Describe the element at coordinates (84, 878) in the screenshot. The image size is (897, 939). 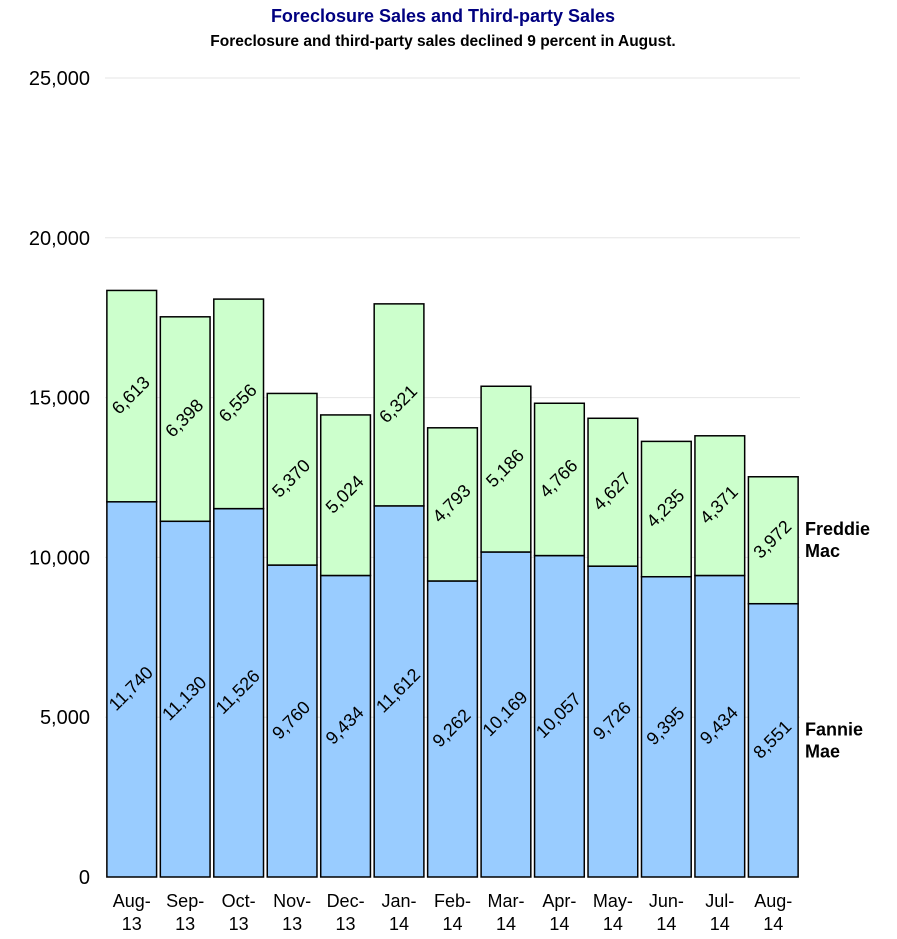
I see `y-tick-label: 0` at that location.